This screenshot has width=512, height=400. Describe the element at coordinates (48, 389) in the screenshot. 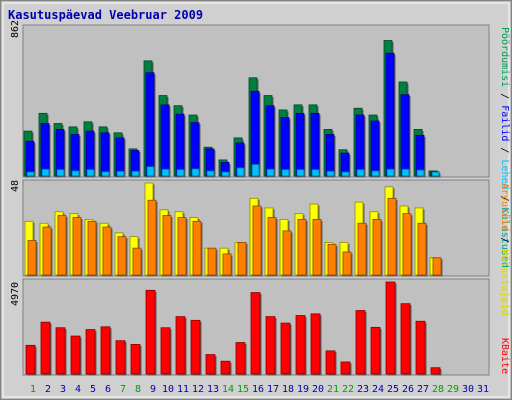

I see `x-label-day-2: 2` at that location.